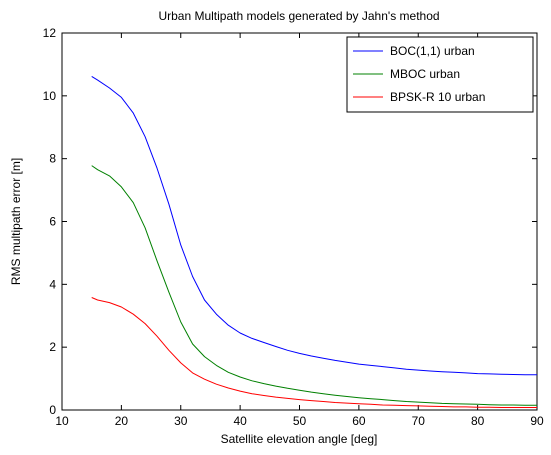 This screenshot has height=455, width=551. Describe the element at coordinates (419, 421) in the screenshot. I see `x-tick-label: 70` at that location.